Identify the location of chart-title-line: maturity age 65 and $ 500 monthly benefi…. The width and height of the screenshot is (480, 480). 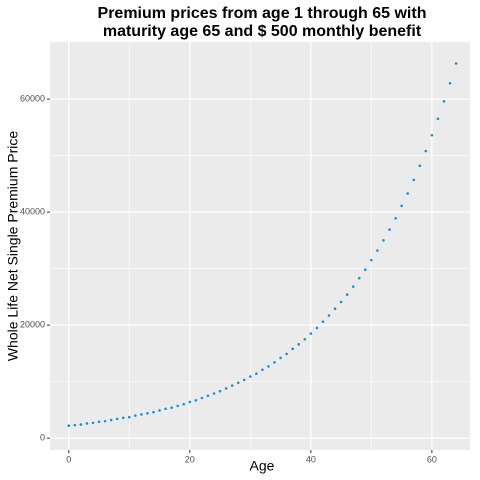
(262, 31).